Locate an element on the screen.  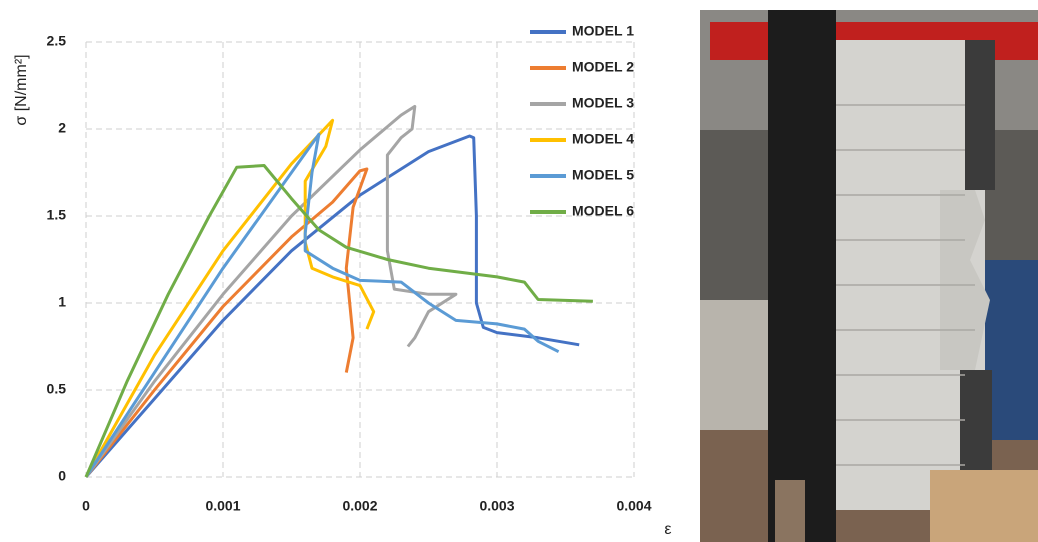
y-tick-label: 2.5 is located at coordinates (57, 41).